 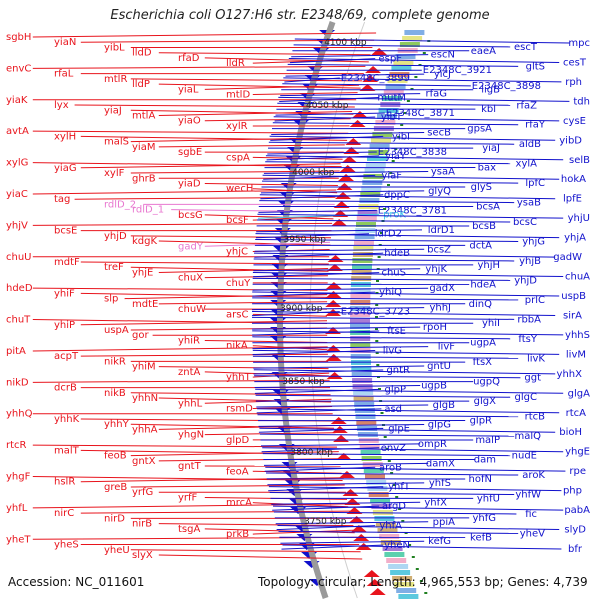 What do you see at coordinates (398, 370) in the screenshot?
I see `gene-name: gntR` at bounding box center [398, 370].